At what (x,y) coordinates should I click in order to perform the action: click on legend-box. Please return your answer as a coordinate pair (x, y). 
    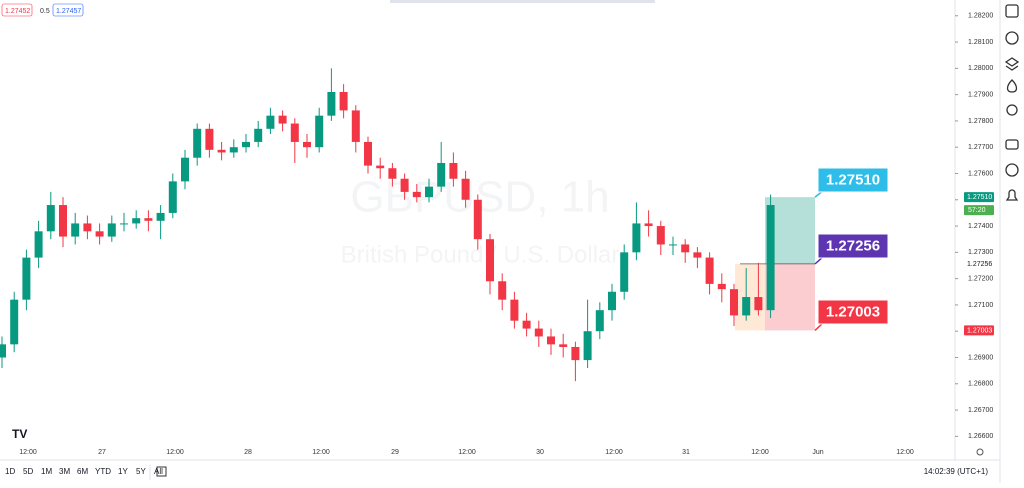
    Looking at the image, I should click on (17, 10).